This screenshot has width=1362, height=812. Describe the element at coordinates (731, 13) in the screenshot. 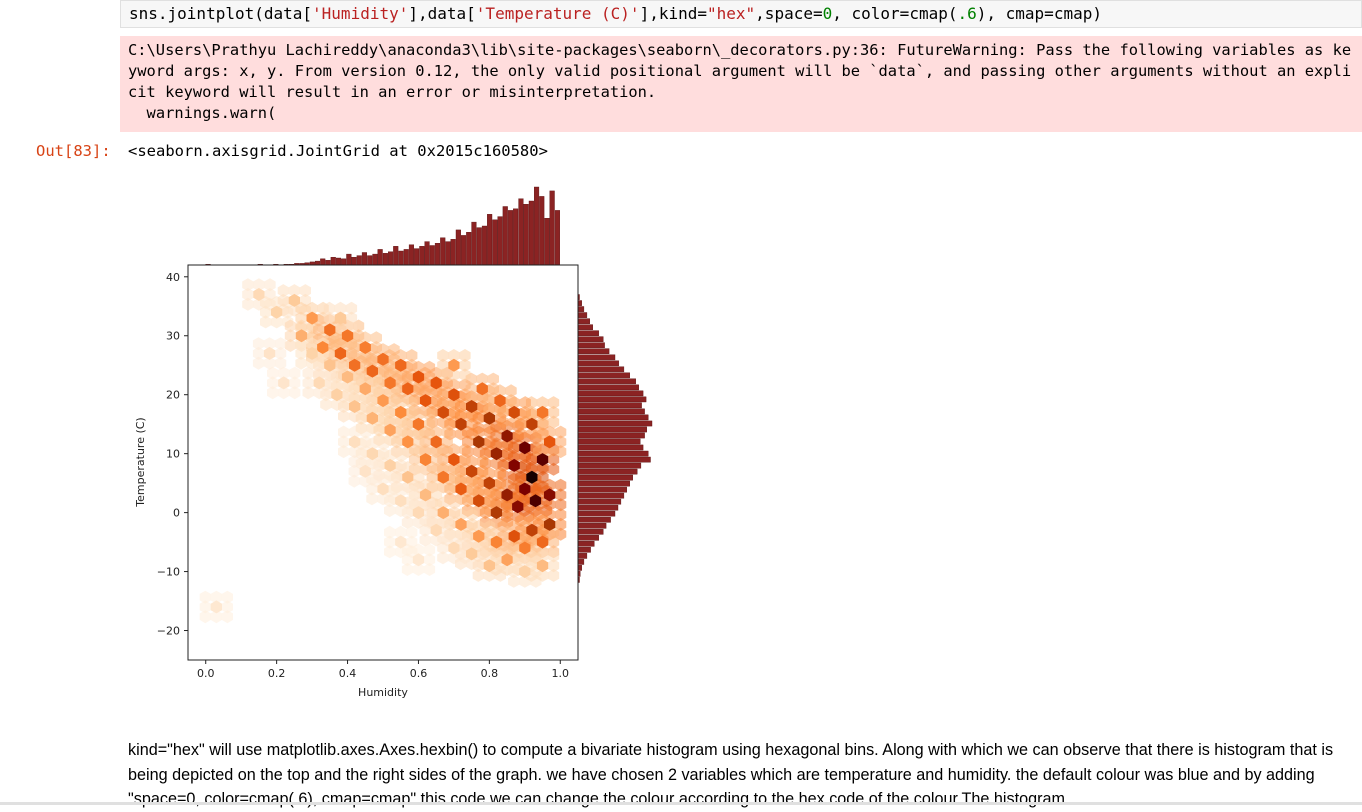

I see `code-token: "hex"` at that location.